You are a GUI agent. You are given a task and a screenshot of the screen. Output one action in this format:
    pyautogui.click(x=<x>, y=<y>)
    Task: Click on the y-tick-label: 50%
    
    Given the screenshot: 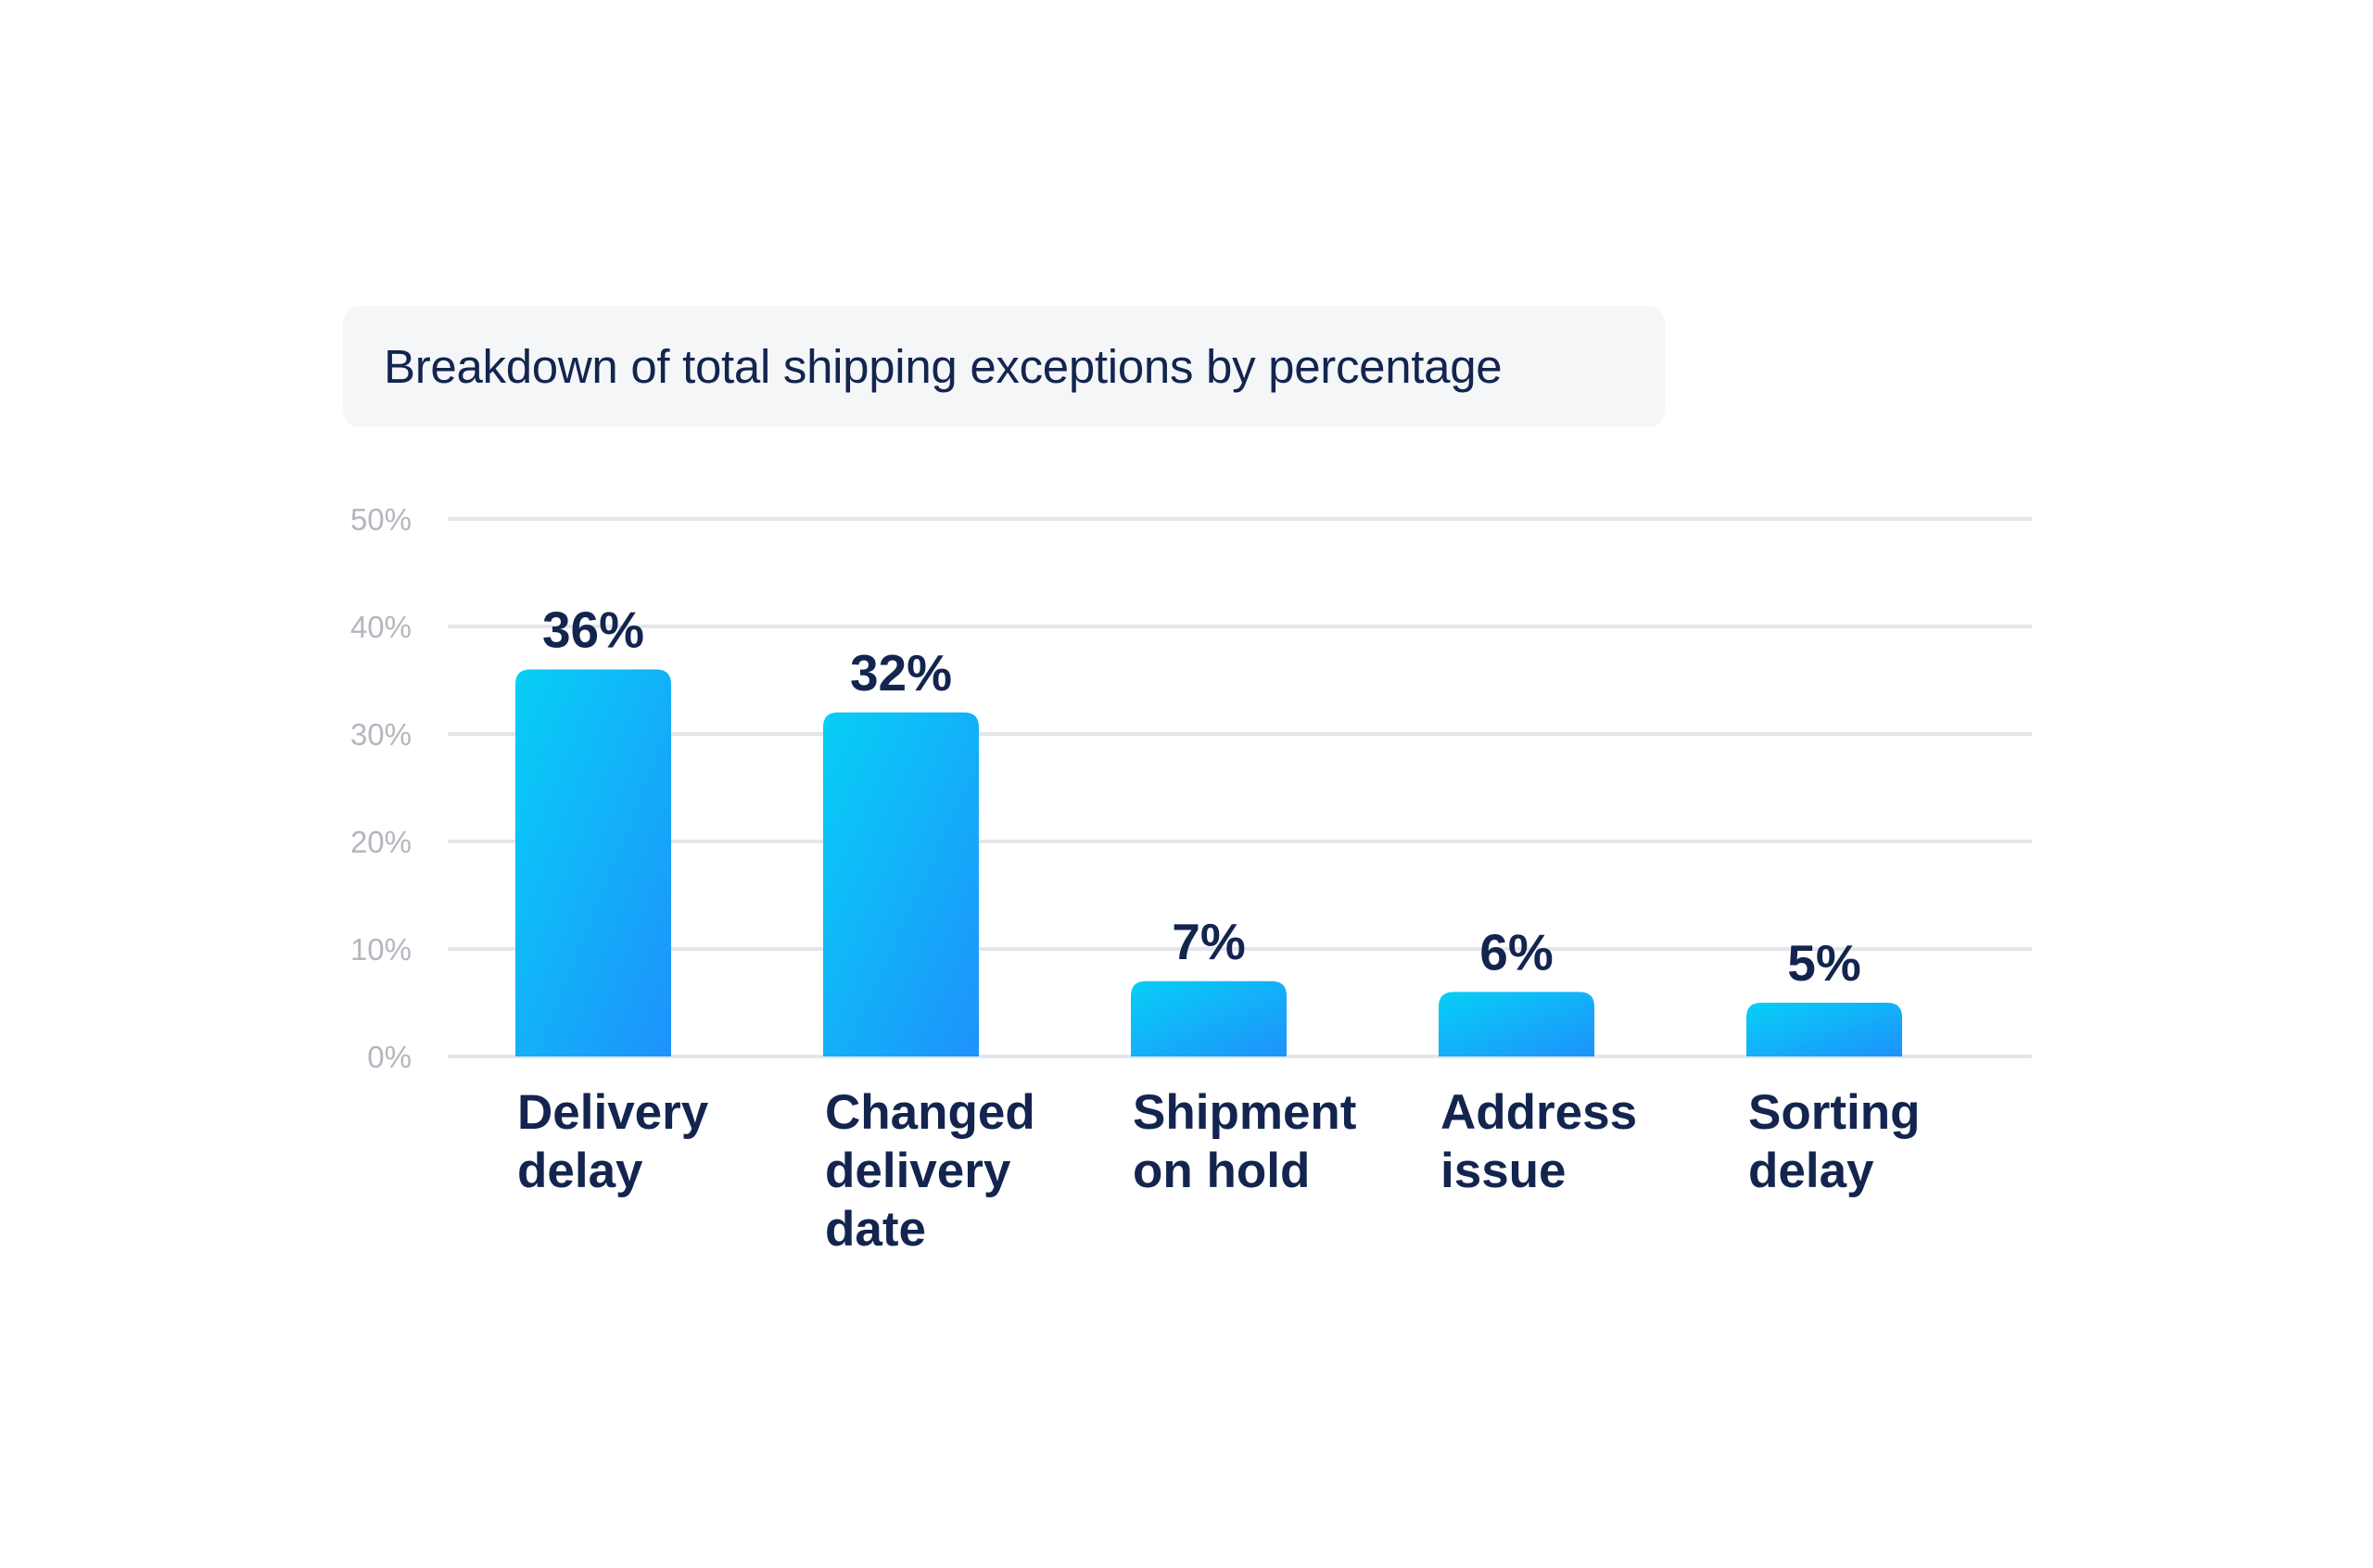 What is the action you would take?
    pyautogui.click(x=381, y=519)
    